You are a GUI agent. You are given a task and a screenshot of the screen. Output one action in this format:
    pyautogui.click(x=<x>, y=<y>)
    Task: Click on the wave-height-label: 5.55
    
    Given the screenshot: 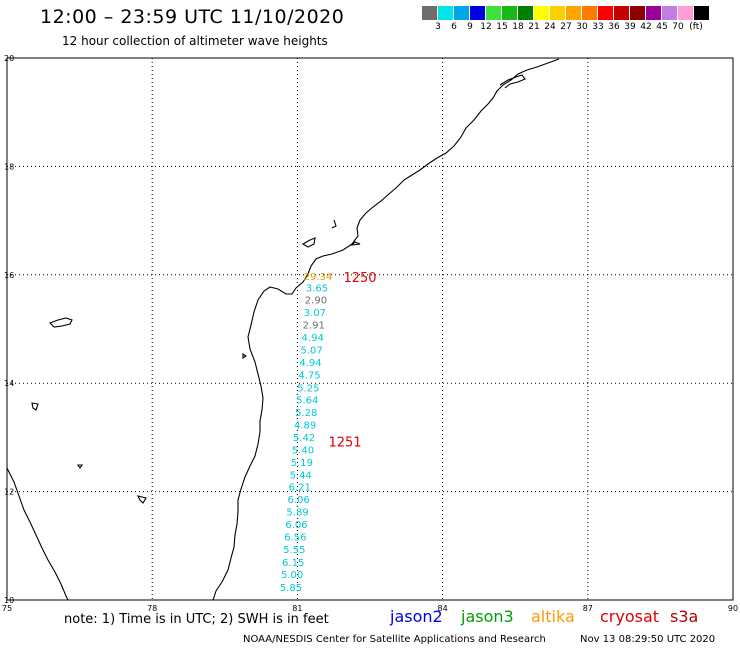 What is the action you would take?
    pyautogui.click(x=294, y=550)
    